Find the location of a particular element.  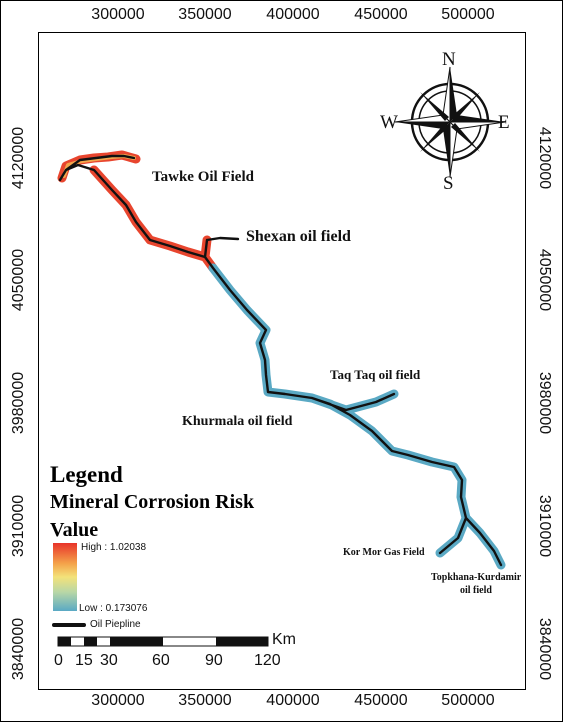

scale-label: 0 is located at coordinates (58, 660).